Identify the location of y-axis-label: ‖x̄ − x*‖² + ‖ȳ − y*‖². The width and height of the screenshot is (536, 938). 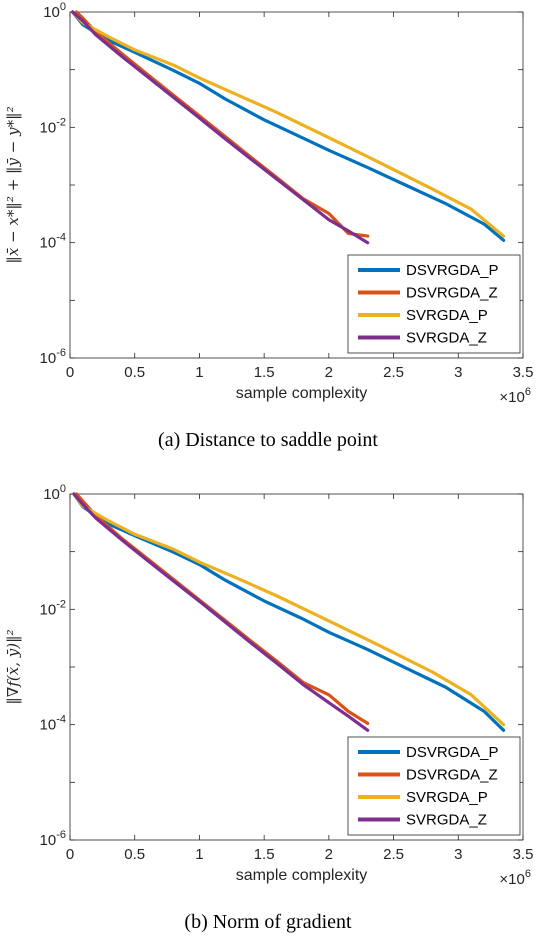
(13, 184).